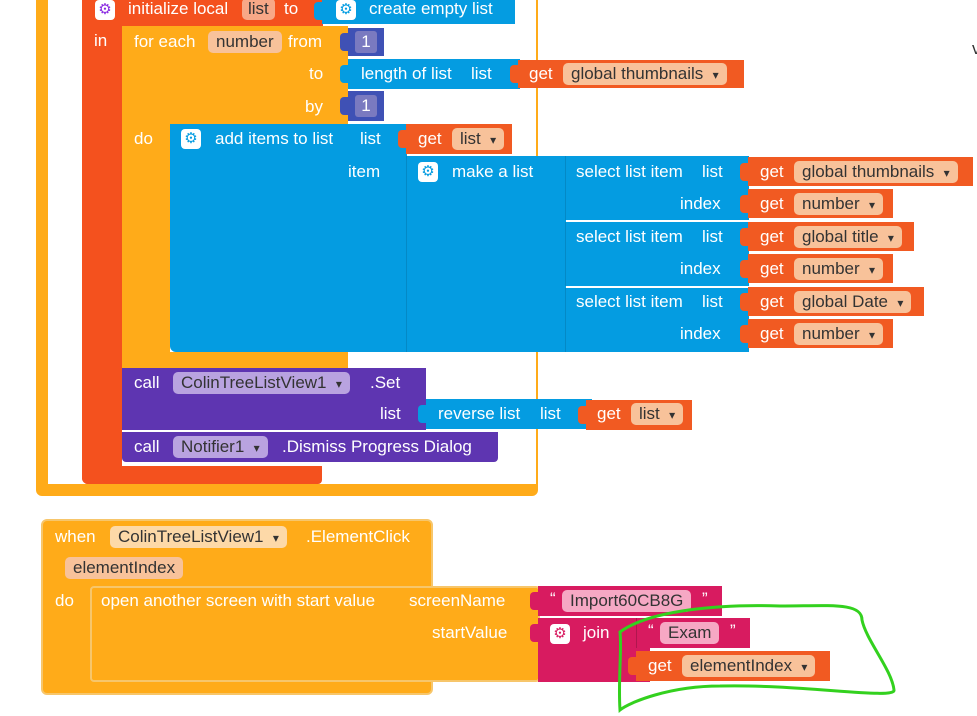 The image size is (977, 716). What do you see at coordinates (651, 630) in the screenshot?
I see `open-quote-icon: “` at bounding box center [651, 630].